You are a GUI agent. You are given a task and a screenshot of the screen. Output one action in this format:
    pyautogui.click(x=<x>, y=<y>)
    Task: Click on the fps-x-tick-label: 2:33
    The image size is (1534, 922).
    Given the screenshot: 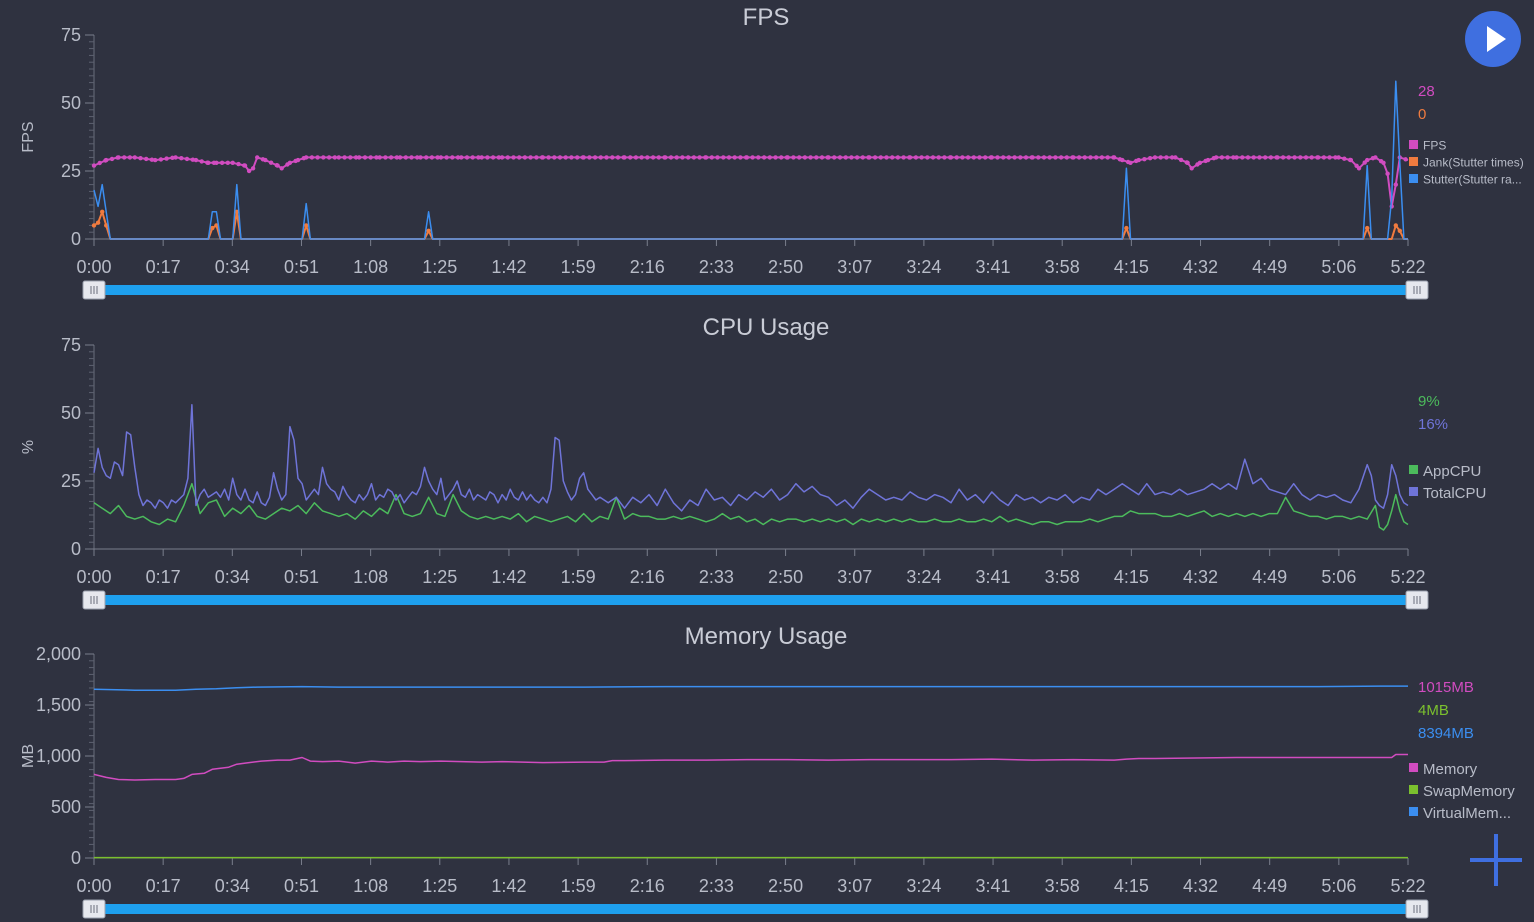 What is the action you would take?
    pyautogui.click(x=716, y=267)
    